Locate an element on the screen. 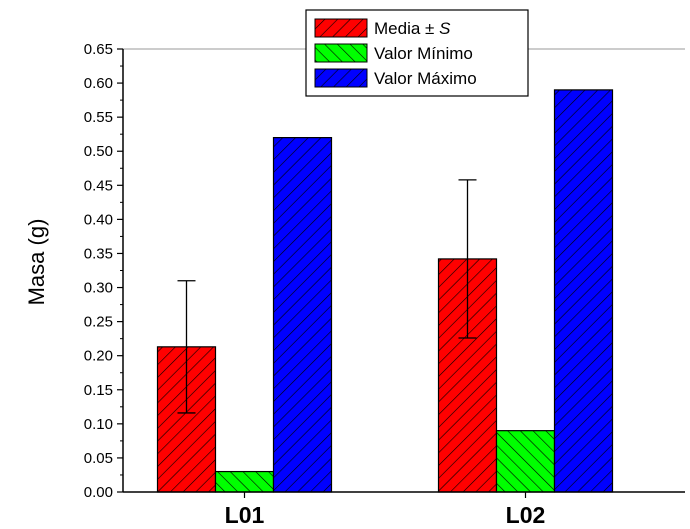 This screenshot has height=529, width=690. y-tick-label: 0.35 is located at coordinates (98, 253).